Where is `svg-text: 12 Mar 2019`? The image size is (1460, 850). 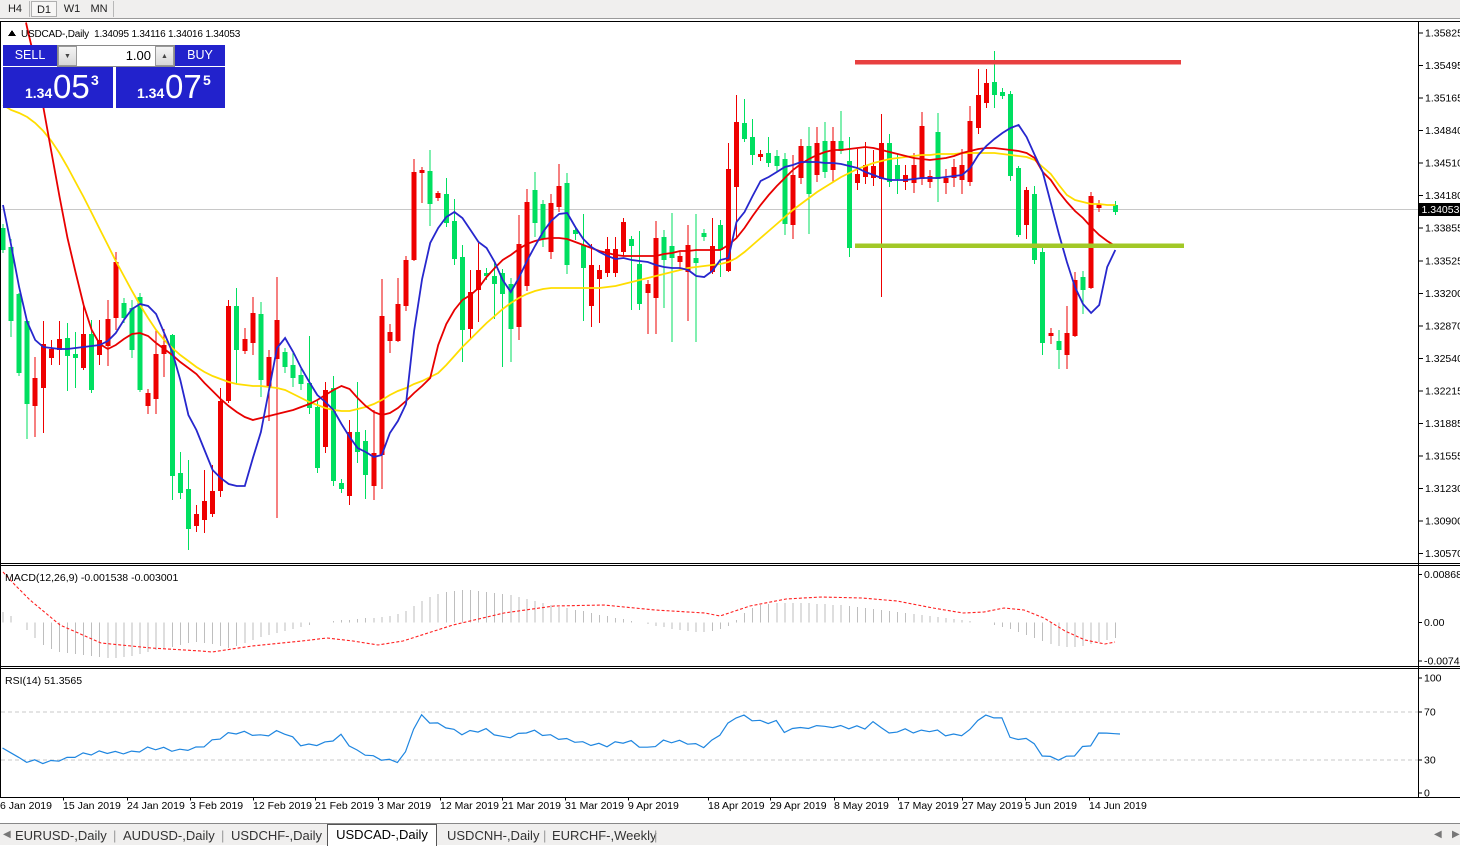
svg-text: 12 Mar 2019 is located at coordinates (469, 806).